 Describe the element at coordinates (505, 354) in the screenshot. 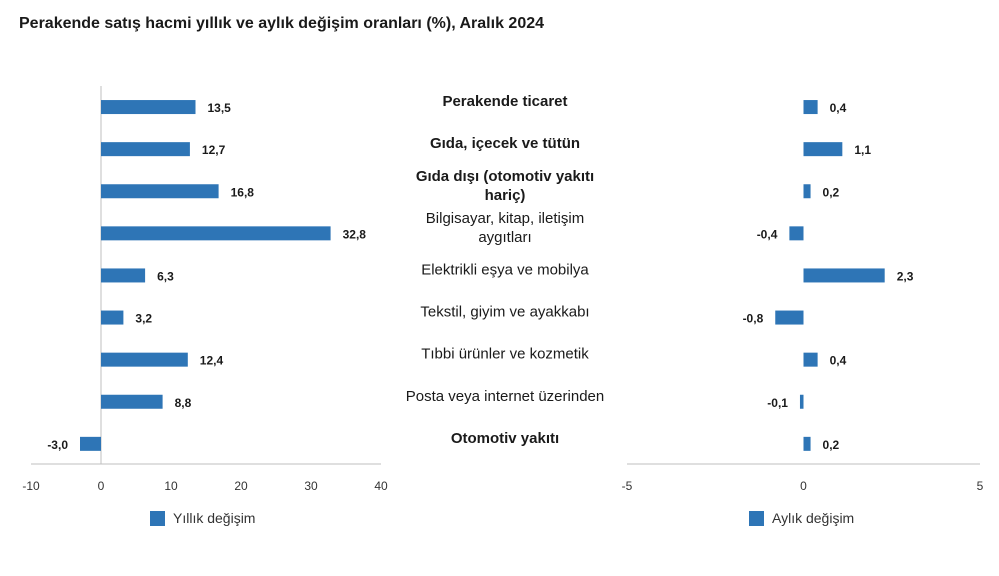

I see `category-label: Tıbbi ürünler ve kozmetik` at that location.